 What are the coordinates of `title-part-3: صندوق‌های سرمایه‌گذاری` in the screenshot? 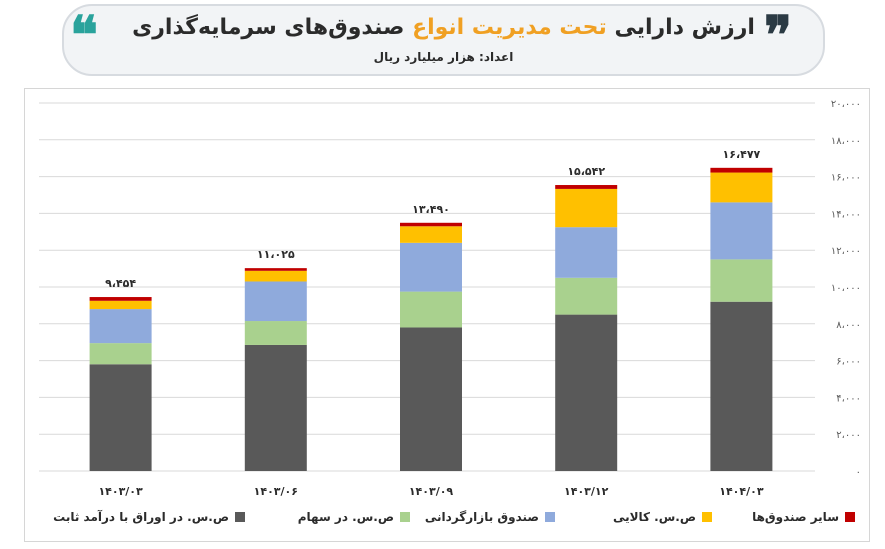 It's located at (268, 27).